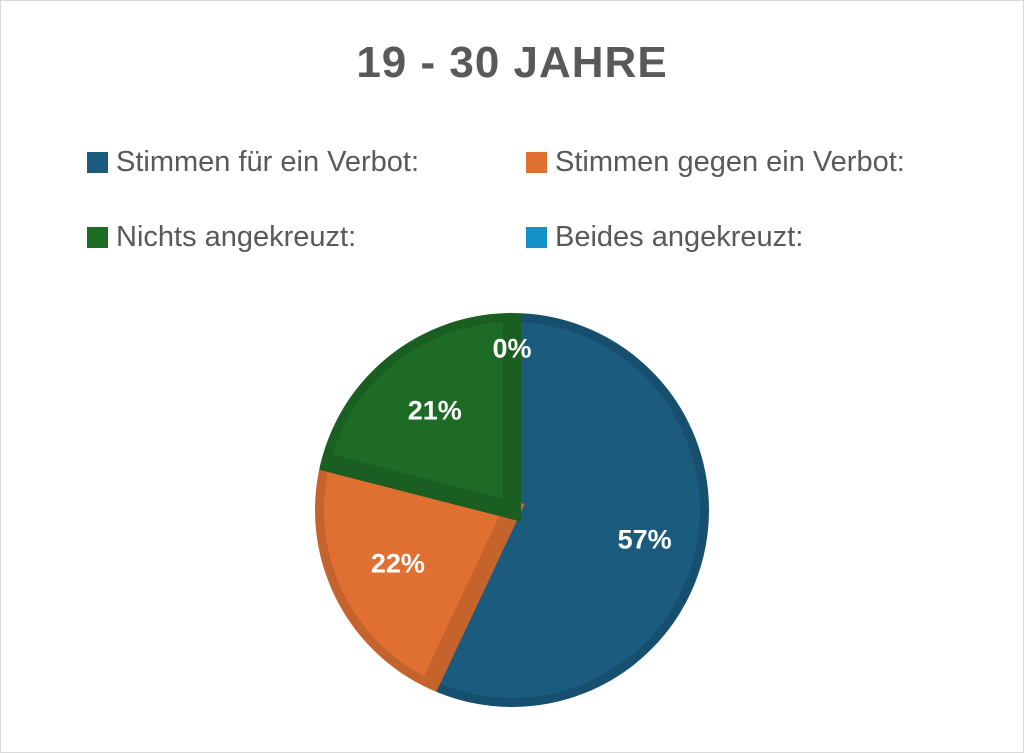 This screenshot has height=753, width=1024. What do you see at coordinates (679, 237) in the screenshot?
I see `legend-label: Beides angekreuzt:` at bounding box center [679, 237].